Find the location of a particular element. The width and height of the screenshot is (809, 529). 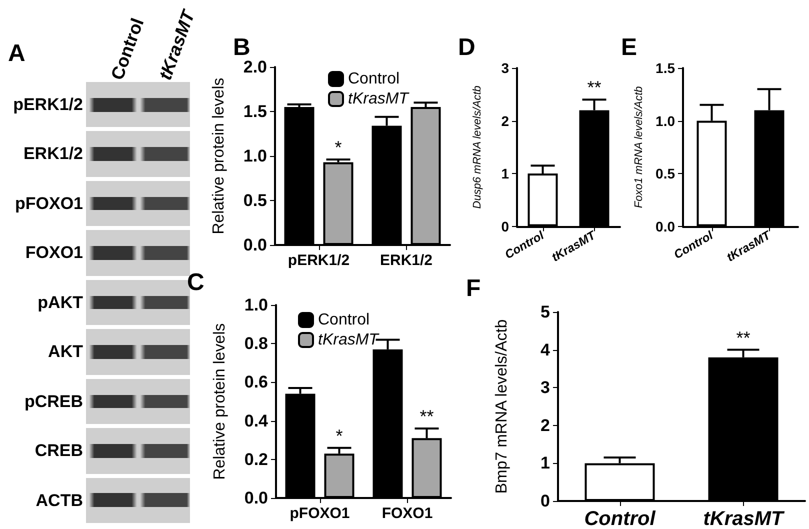

y-tick-label: 0.6 is located at coordinates (256, 382).